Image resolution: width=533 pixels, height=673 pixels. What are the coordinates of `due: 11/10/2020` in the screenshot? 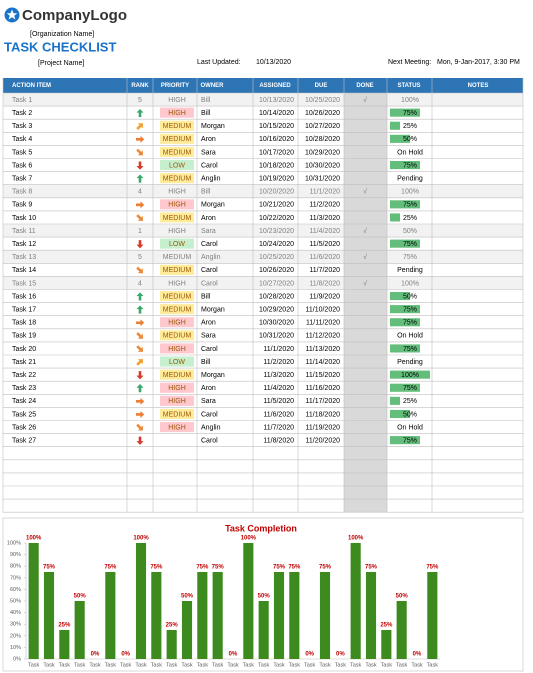 It's located at (322, 309).